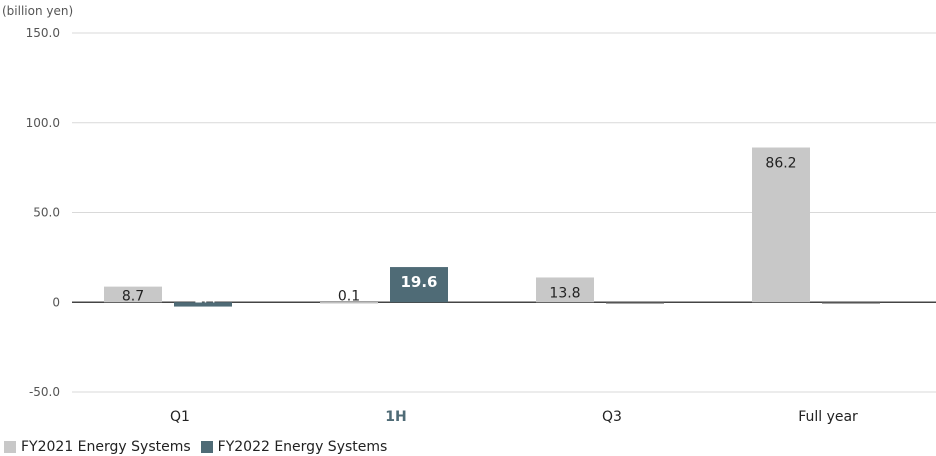 The image size is (936, 456). Describe the element at coordinates (780, 164) in the screenshot. I see `data-label: 86.2` at that location.